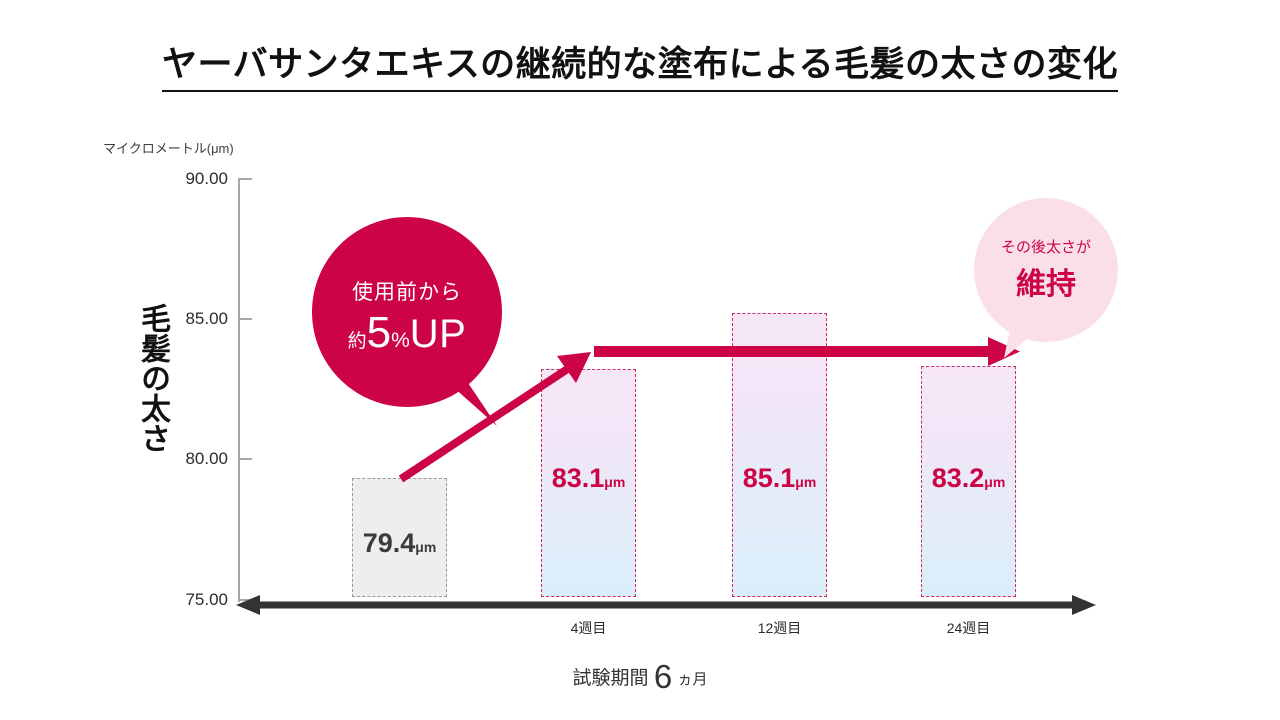  Describe the element at coordinates (578, 478) in the screenshot. I see `bar-value-week4: 83.1` at that location.